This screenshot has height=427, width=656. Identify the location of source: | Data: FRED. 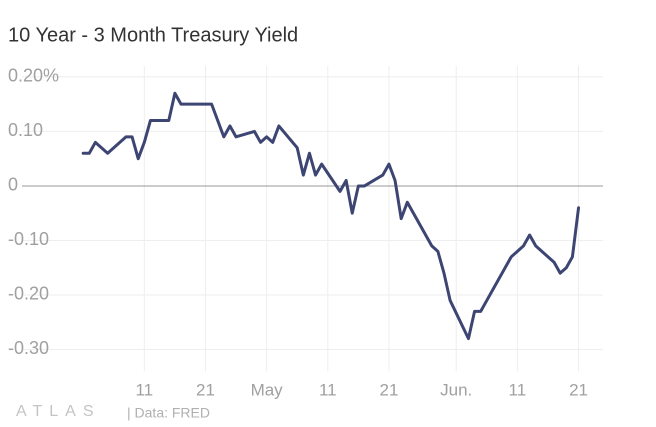
(168, 413).